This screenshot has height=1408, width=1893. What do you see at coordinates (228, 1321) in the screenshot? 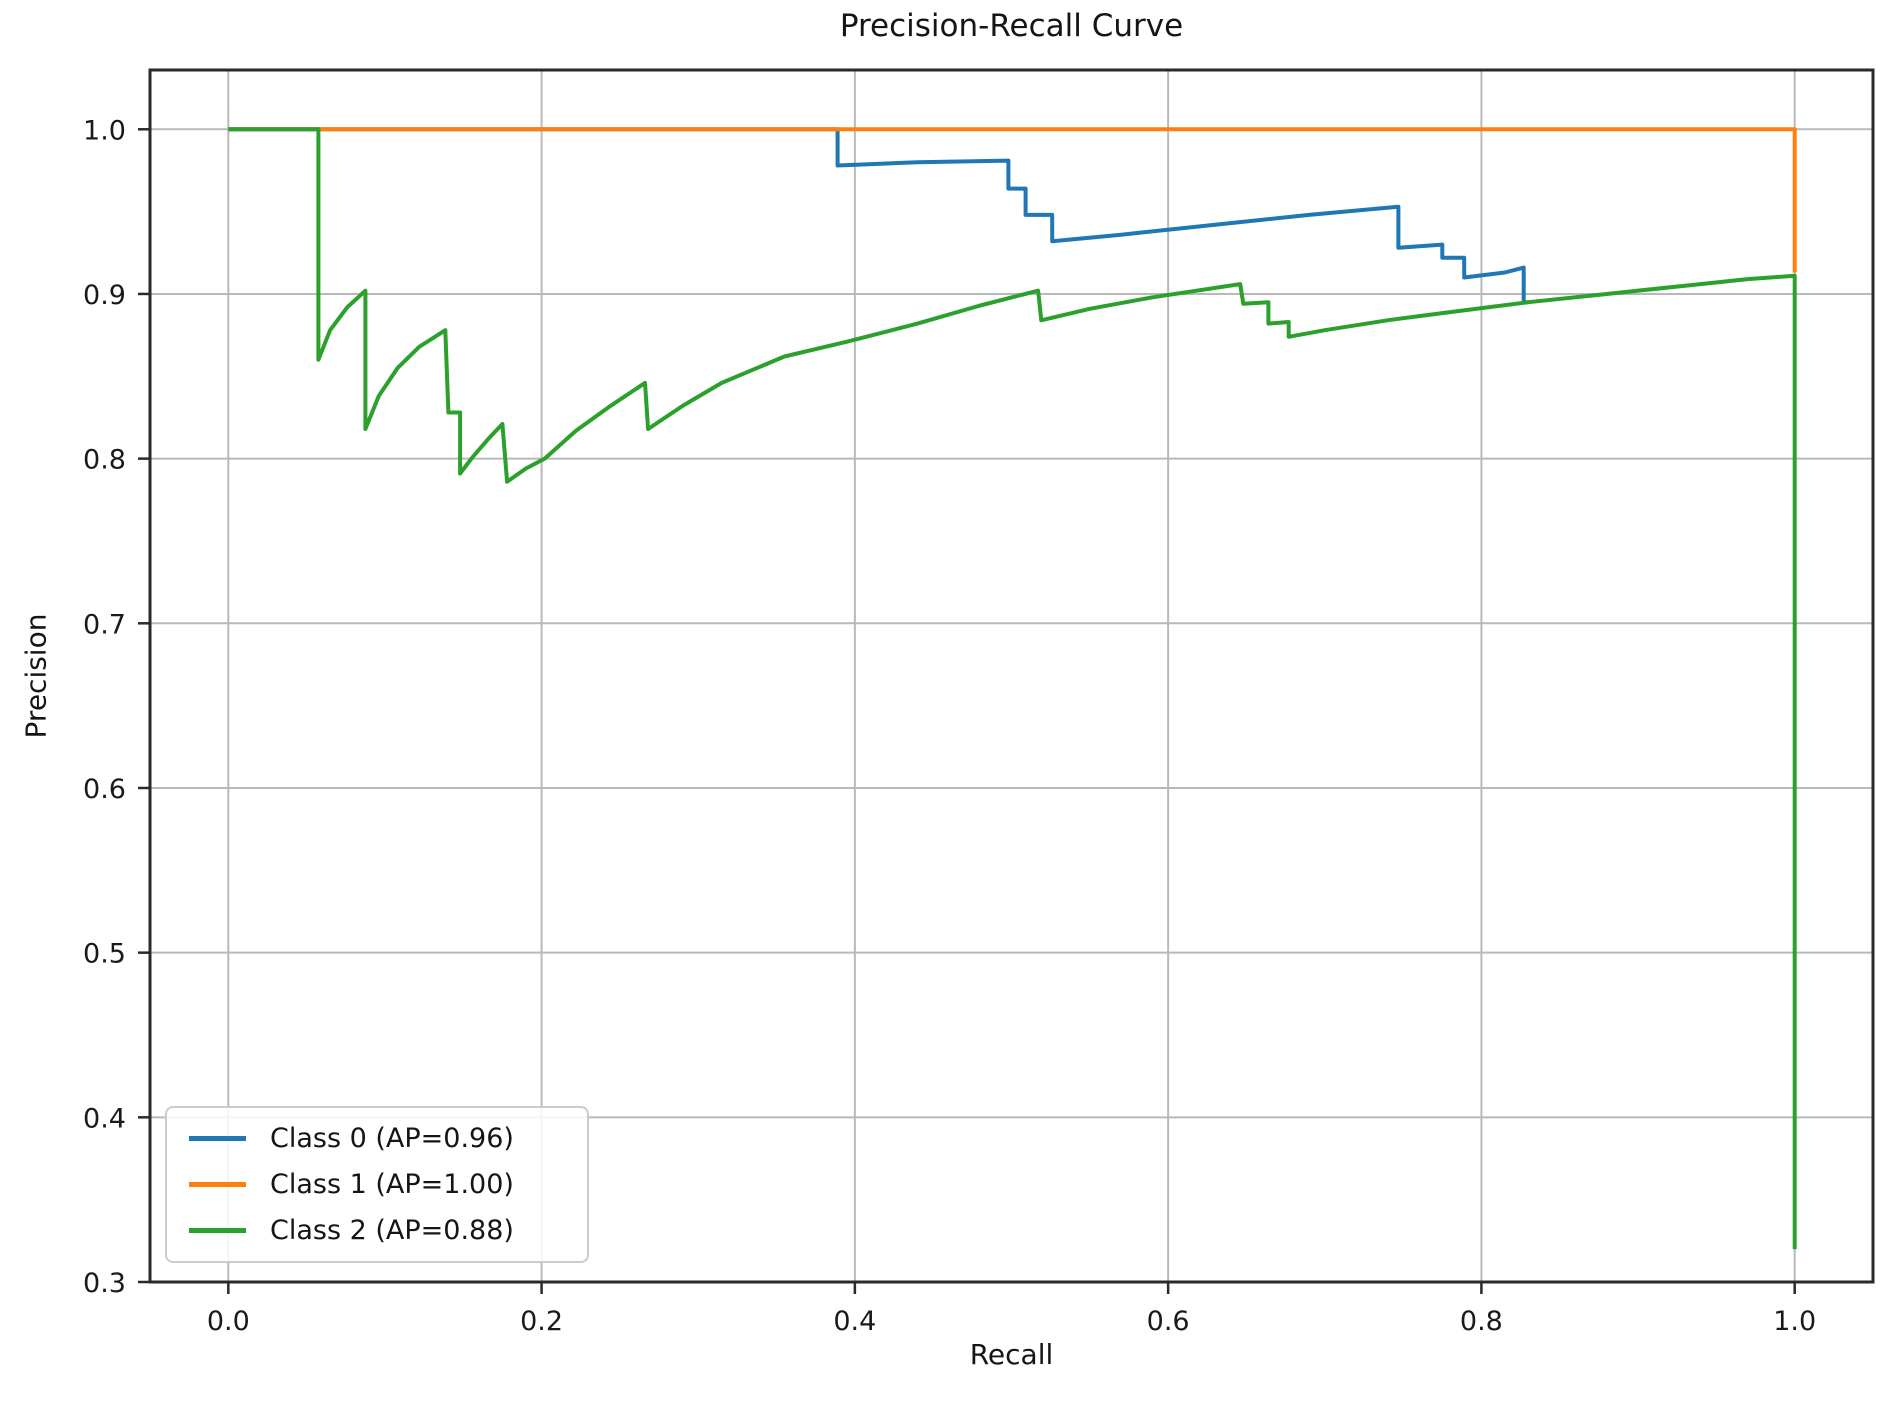
I see `x-tick-label-0: 0.0` at bounding box center [228, 1321].